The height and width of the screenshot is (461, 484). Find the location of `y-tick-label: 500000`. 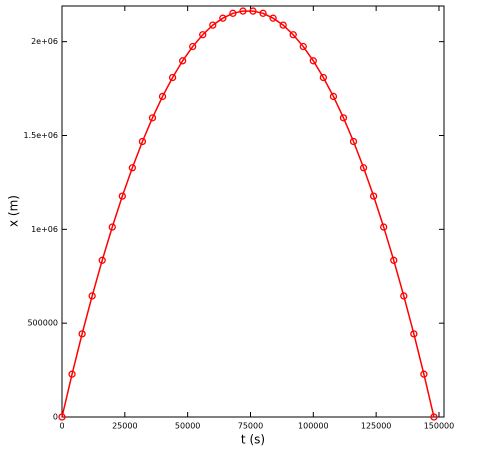

y-tick-label: 500000 is located at coordinates (42, 323).